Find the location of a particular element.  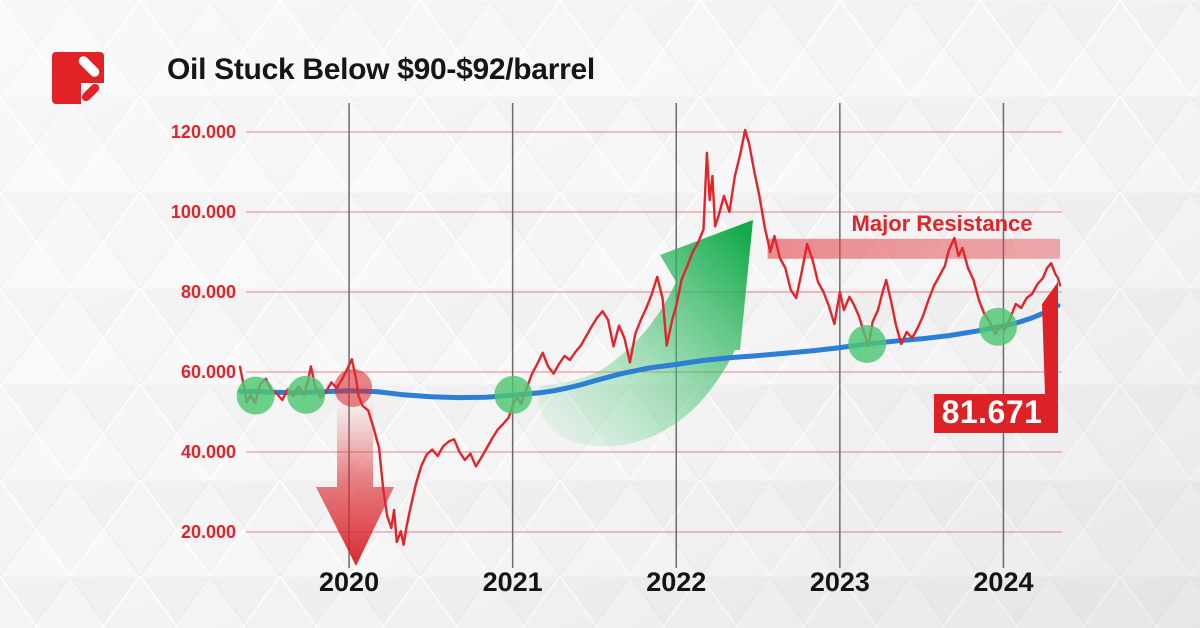

brand-logo is located at coordinates (78, 78).